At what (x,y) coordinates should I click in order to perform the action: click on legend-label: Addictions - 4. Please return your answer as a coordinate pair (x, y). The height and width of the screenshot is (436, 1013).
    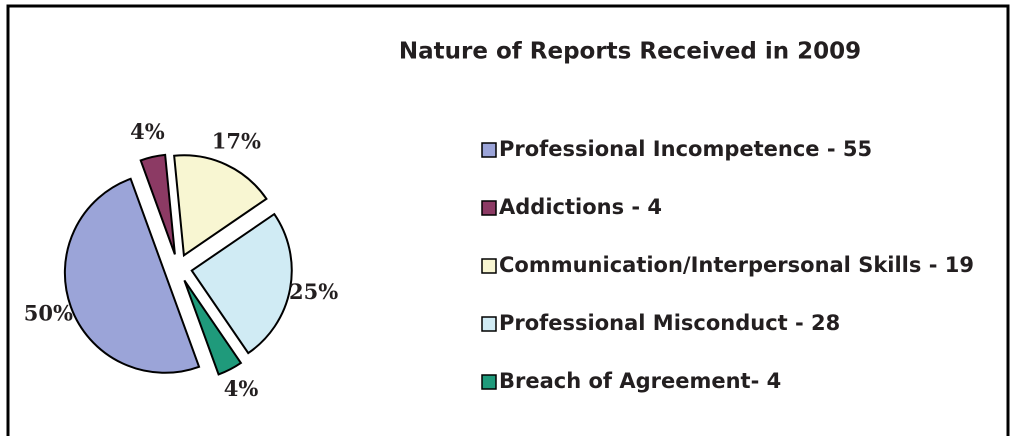
    Looking at the image, I should click on (580, 207).